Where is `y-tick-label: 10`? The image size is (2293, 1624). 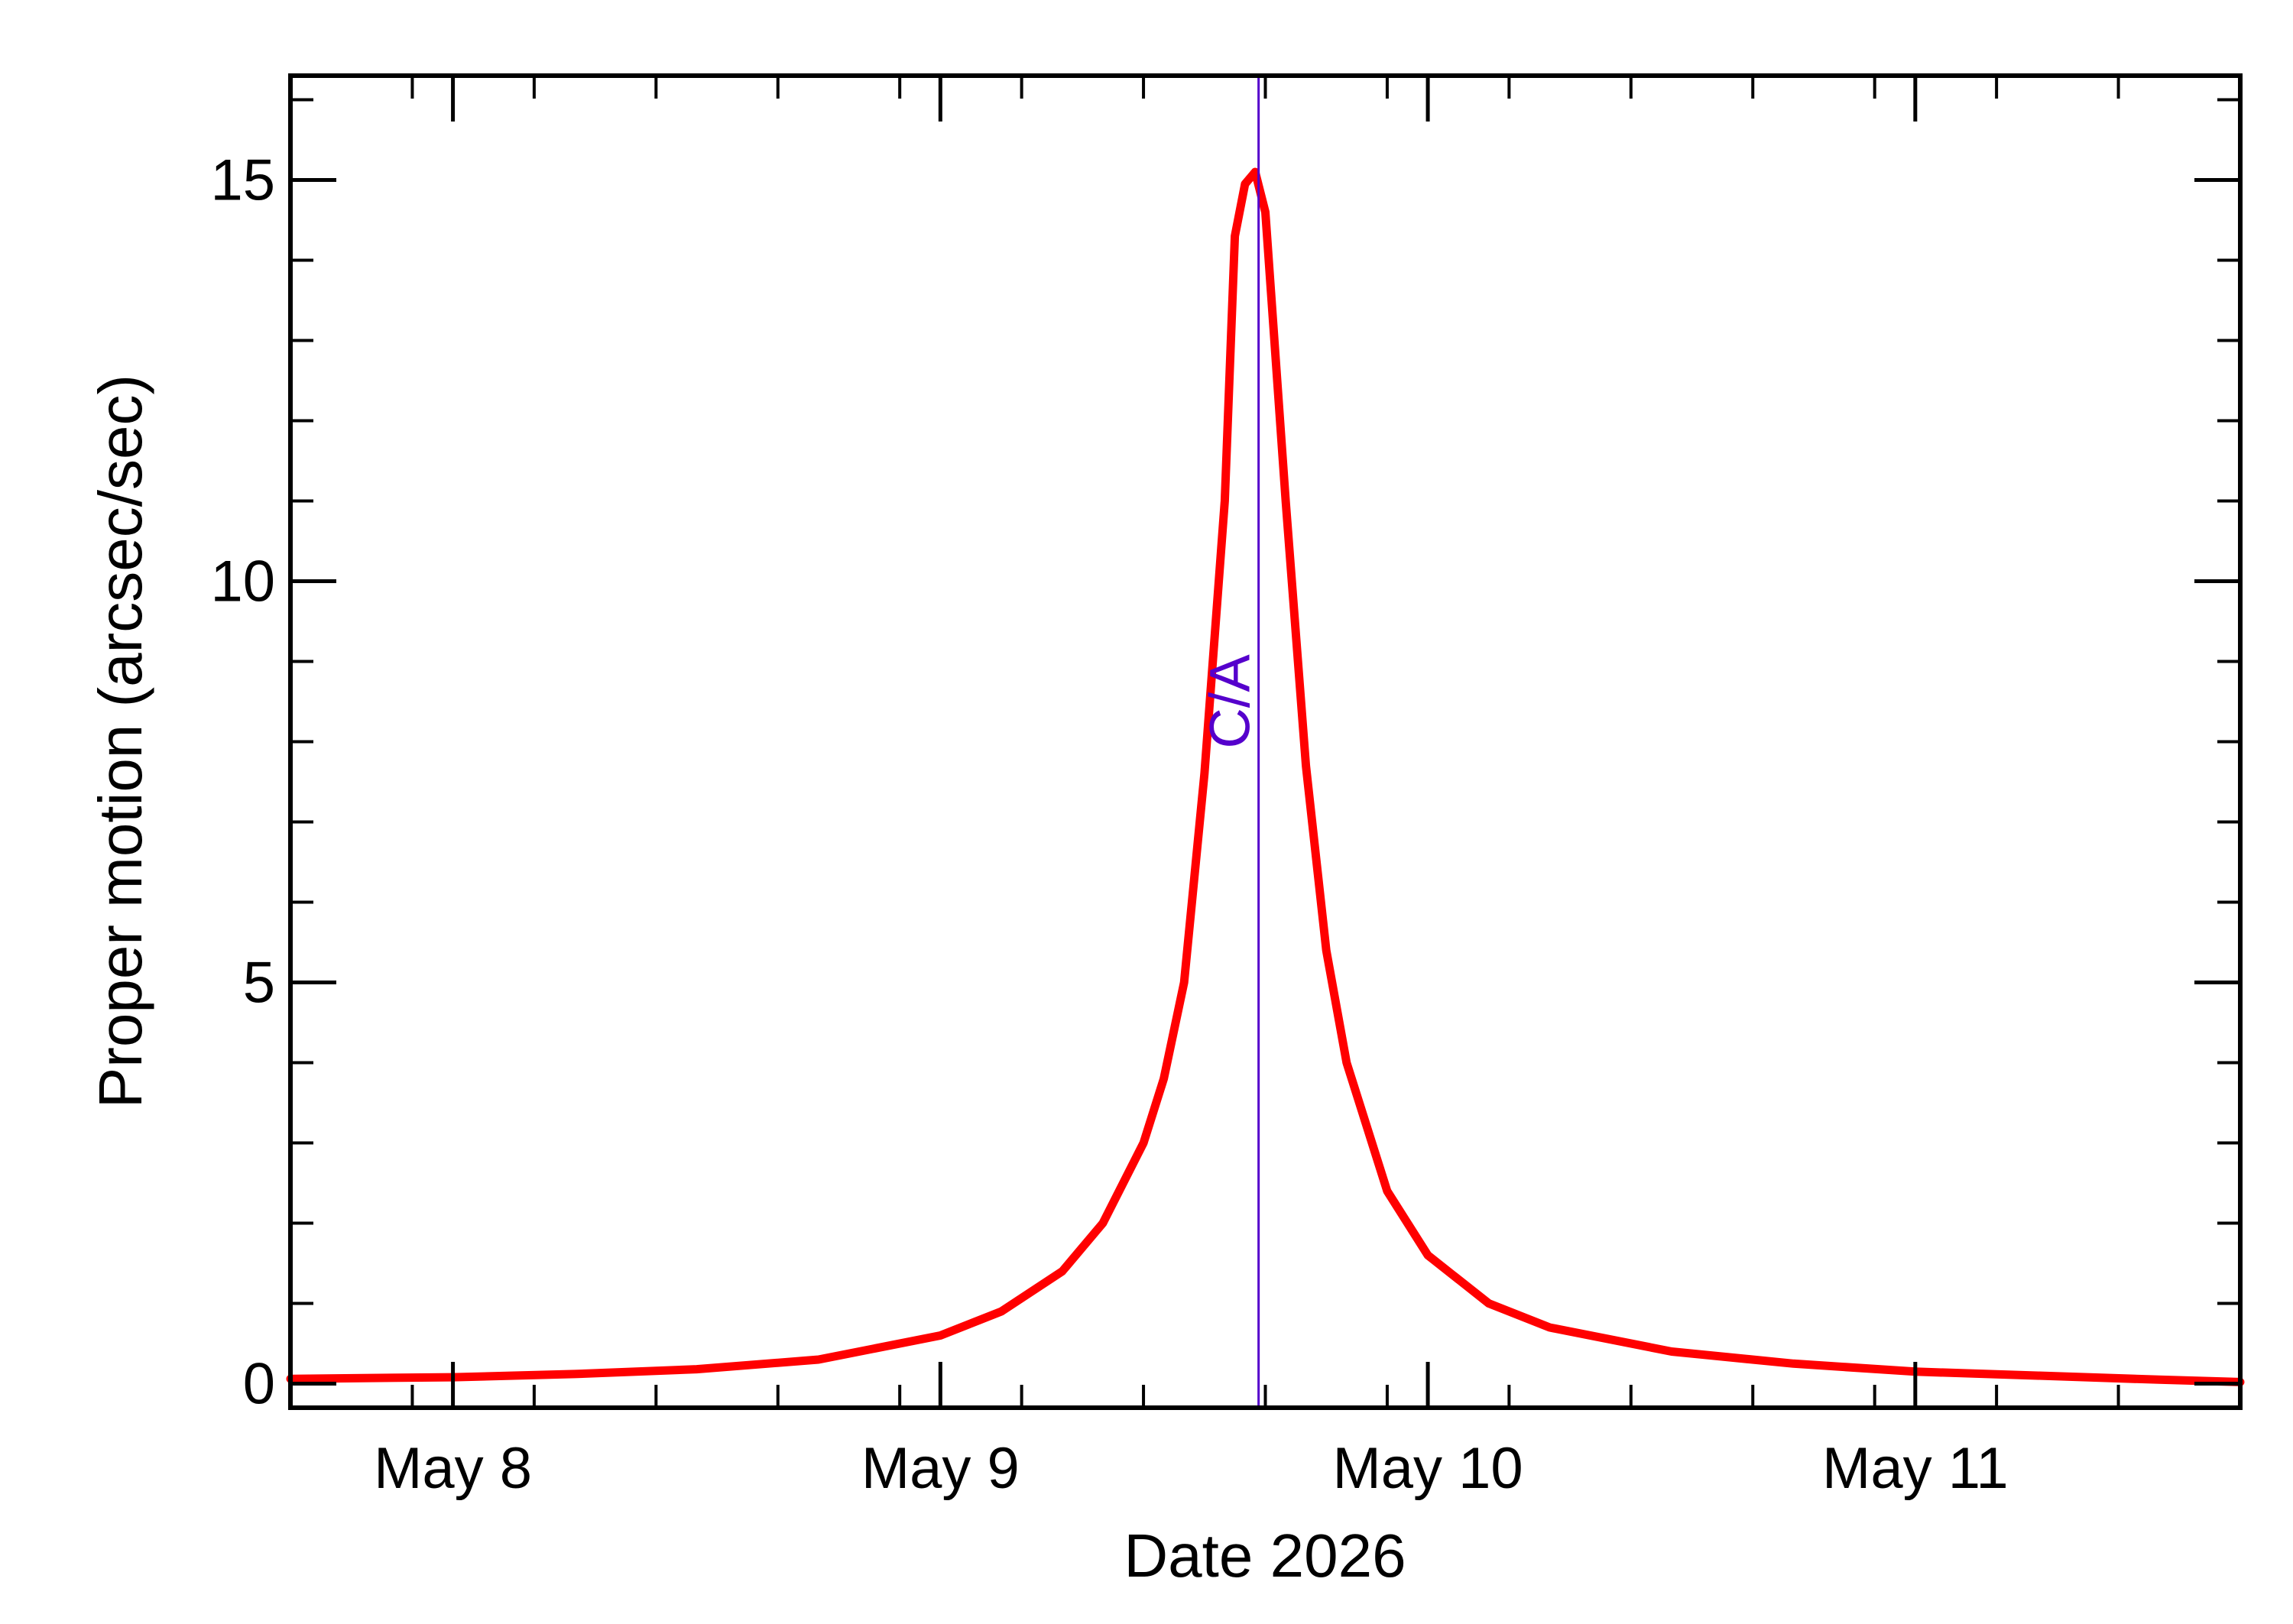 y-tick-label: 10 is located at coordinates (243, 581).